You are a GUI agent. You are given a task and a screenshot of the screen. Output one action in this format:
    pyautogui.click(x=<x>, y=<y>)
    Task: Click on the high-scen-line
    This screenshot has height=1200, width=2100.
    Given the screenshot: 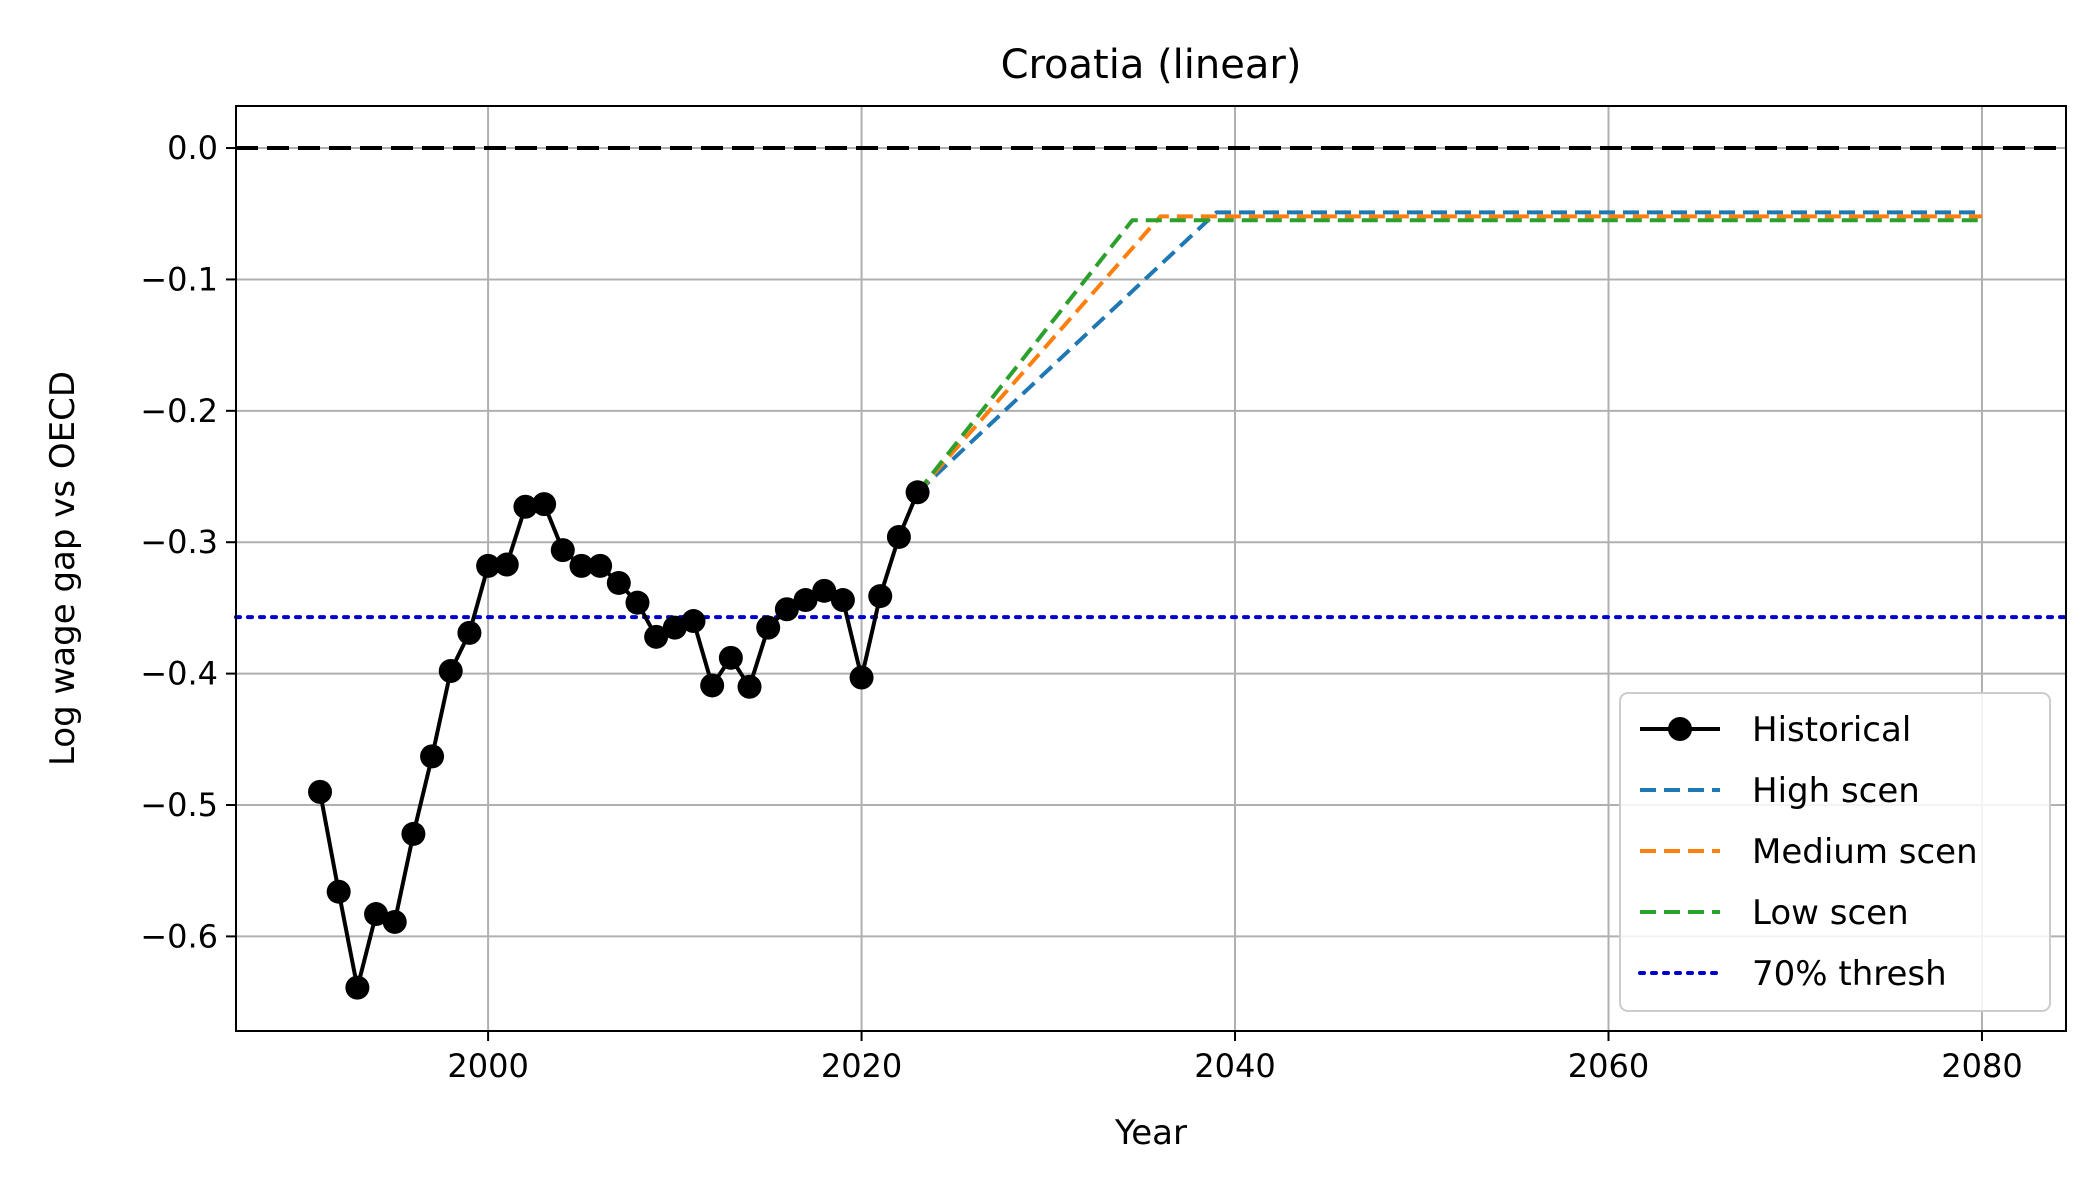 What is the action you would take?
    pyautogui.click(x=1449, y=352)
    